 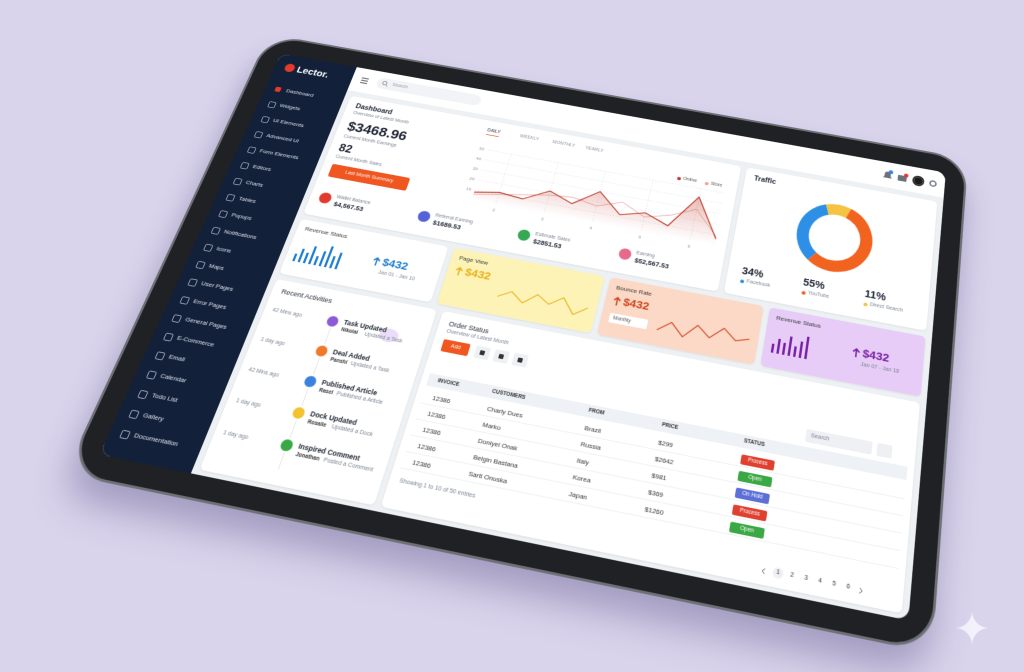 What do you see at coordinates (529, 137) in the screenshot?
I see `period-tab: WEEKLY` at bounding box center [529, 137].